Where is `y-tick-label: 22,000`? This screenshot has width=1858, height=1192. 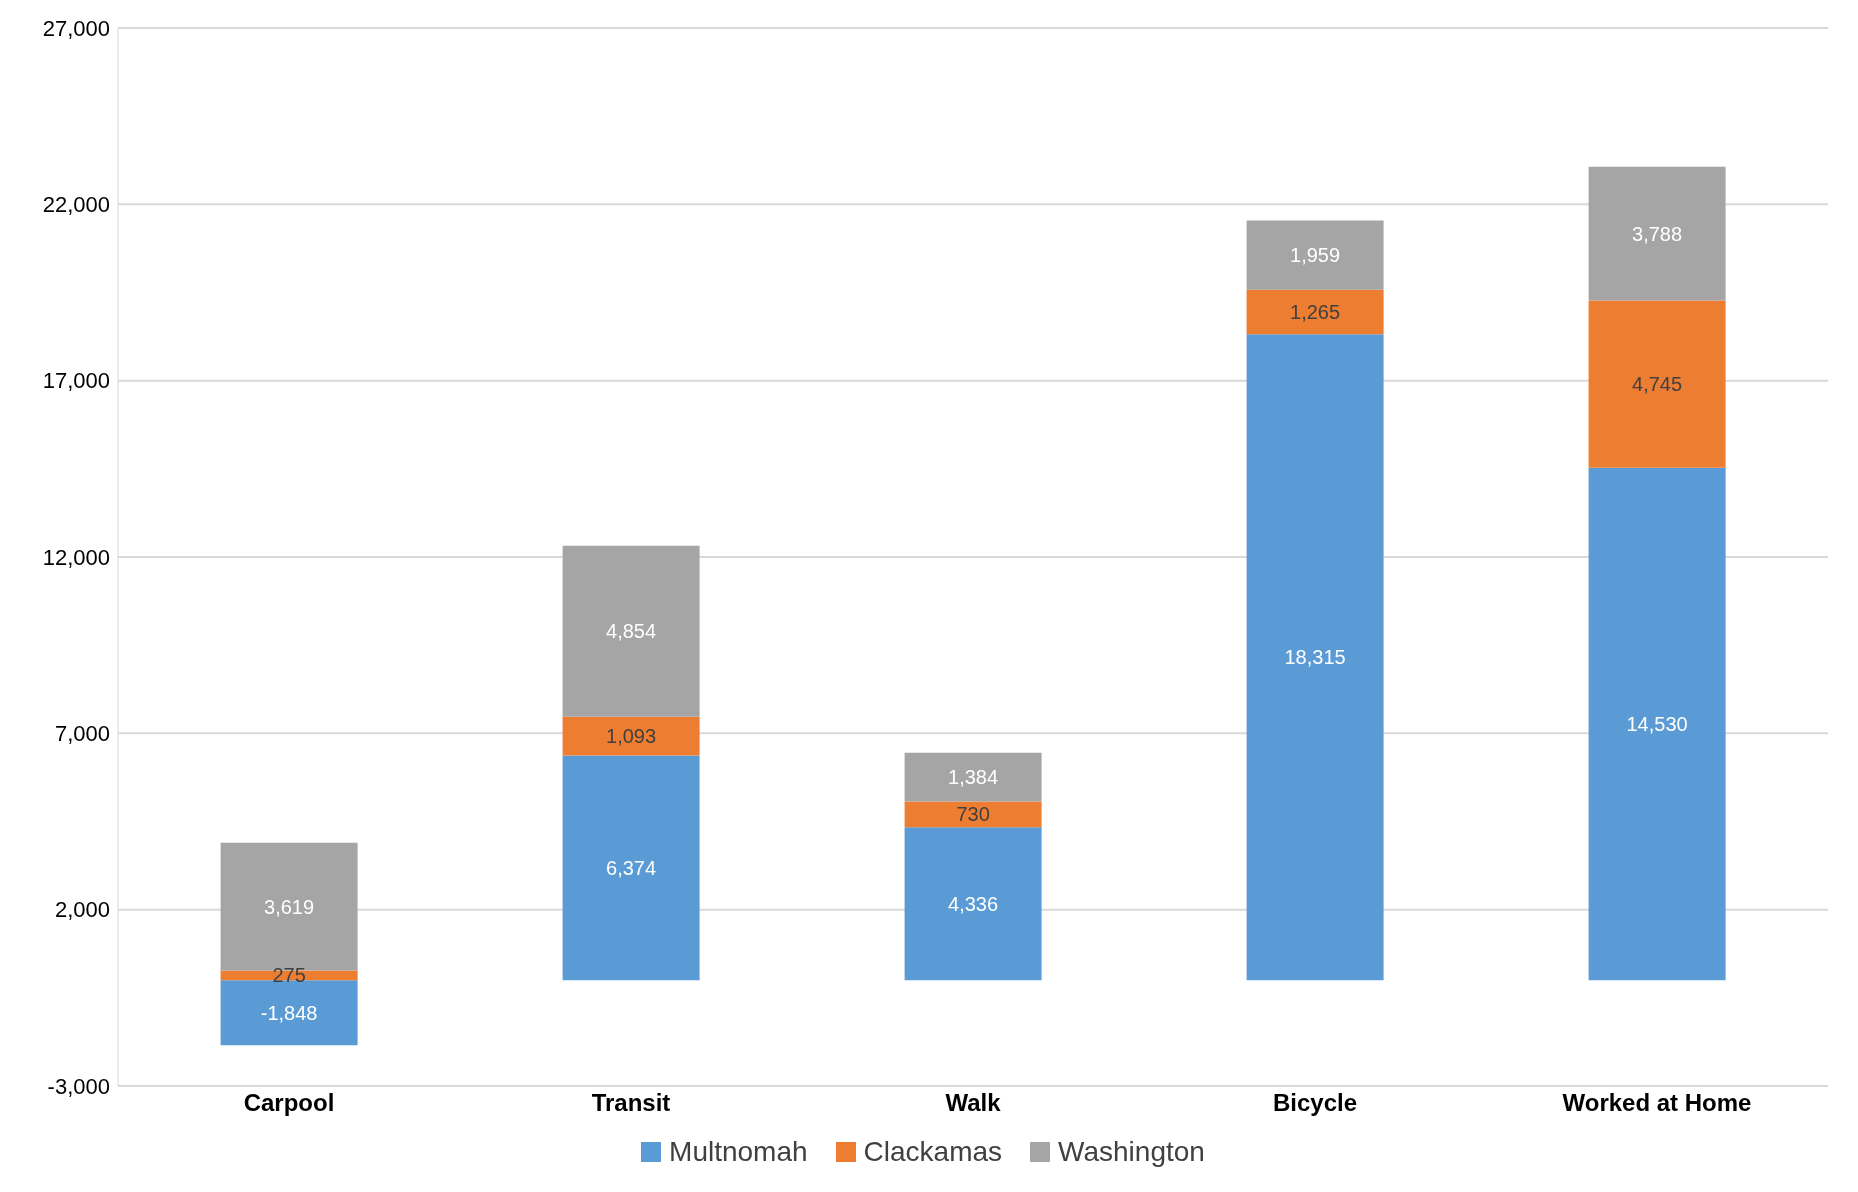
y-tick-label: 22,000 is located at coordinates (76, 205).